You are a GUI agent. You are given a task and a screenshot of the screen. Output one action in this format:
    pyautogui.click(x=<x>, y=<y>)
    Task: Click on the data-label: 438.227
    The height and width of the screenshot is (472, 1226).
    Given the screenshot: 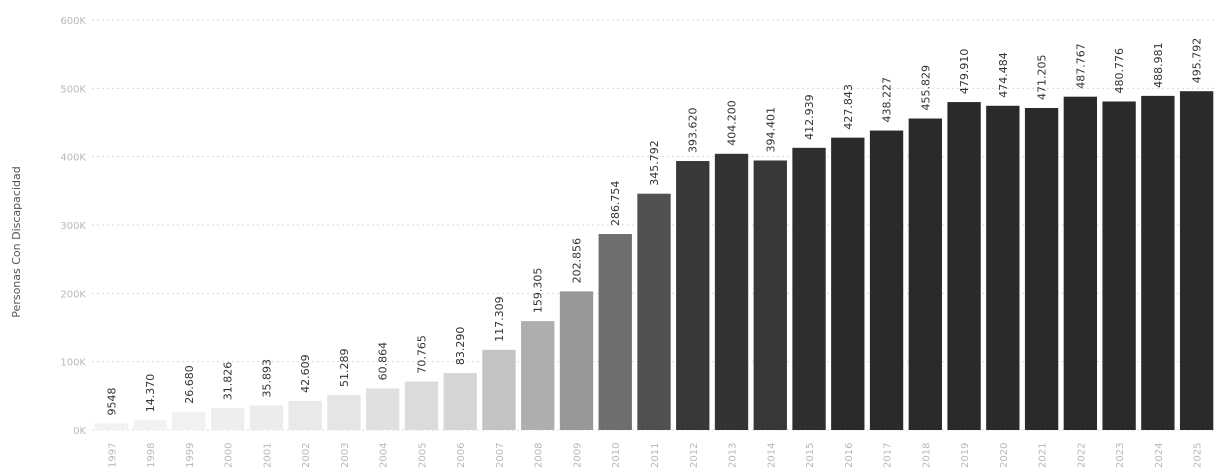 What is the action you would take?
    pyautogui.click(x=887, y=100)
    